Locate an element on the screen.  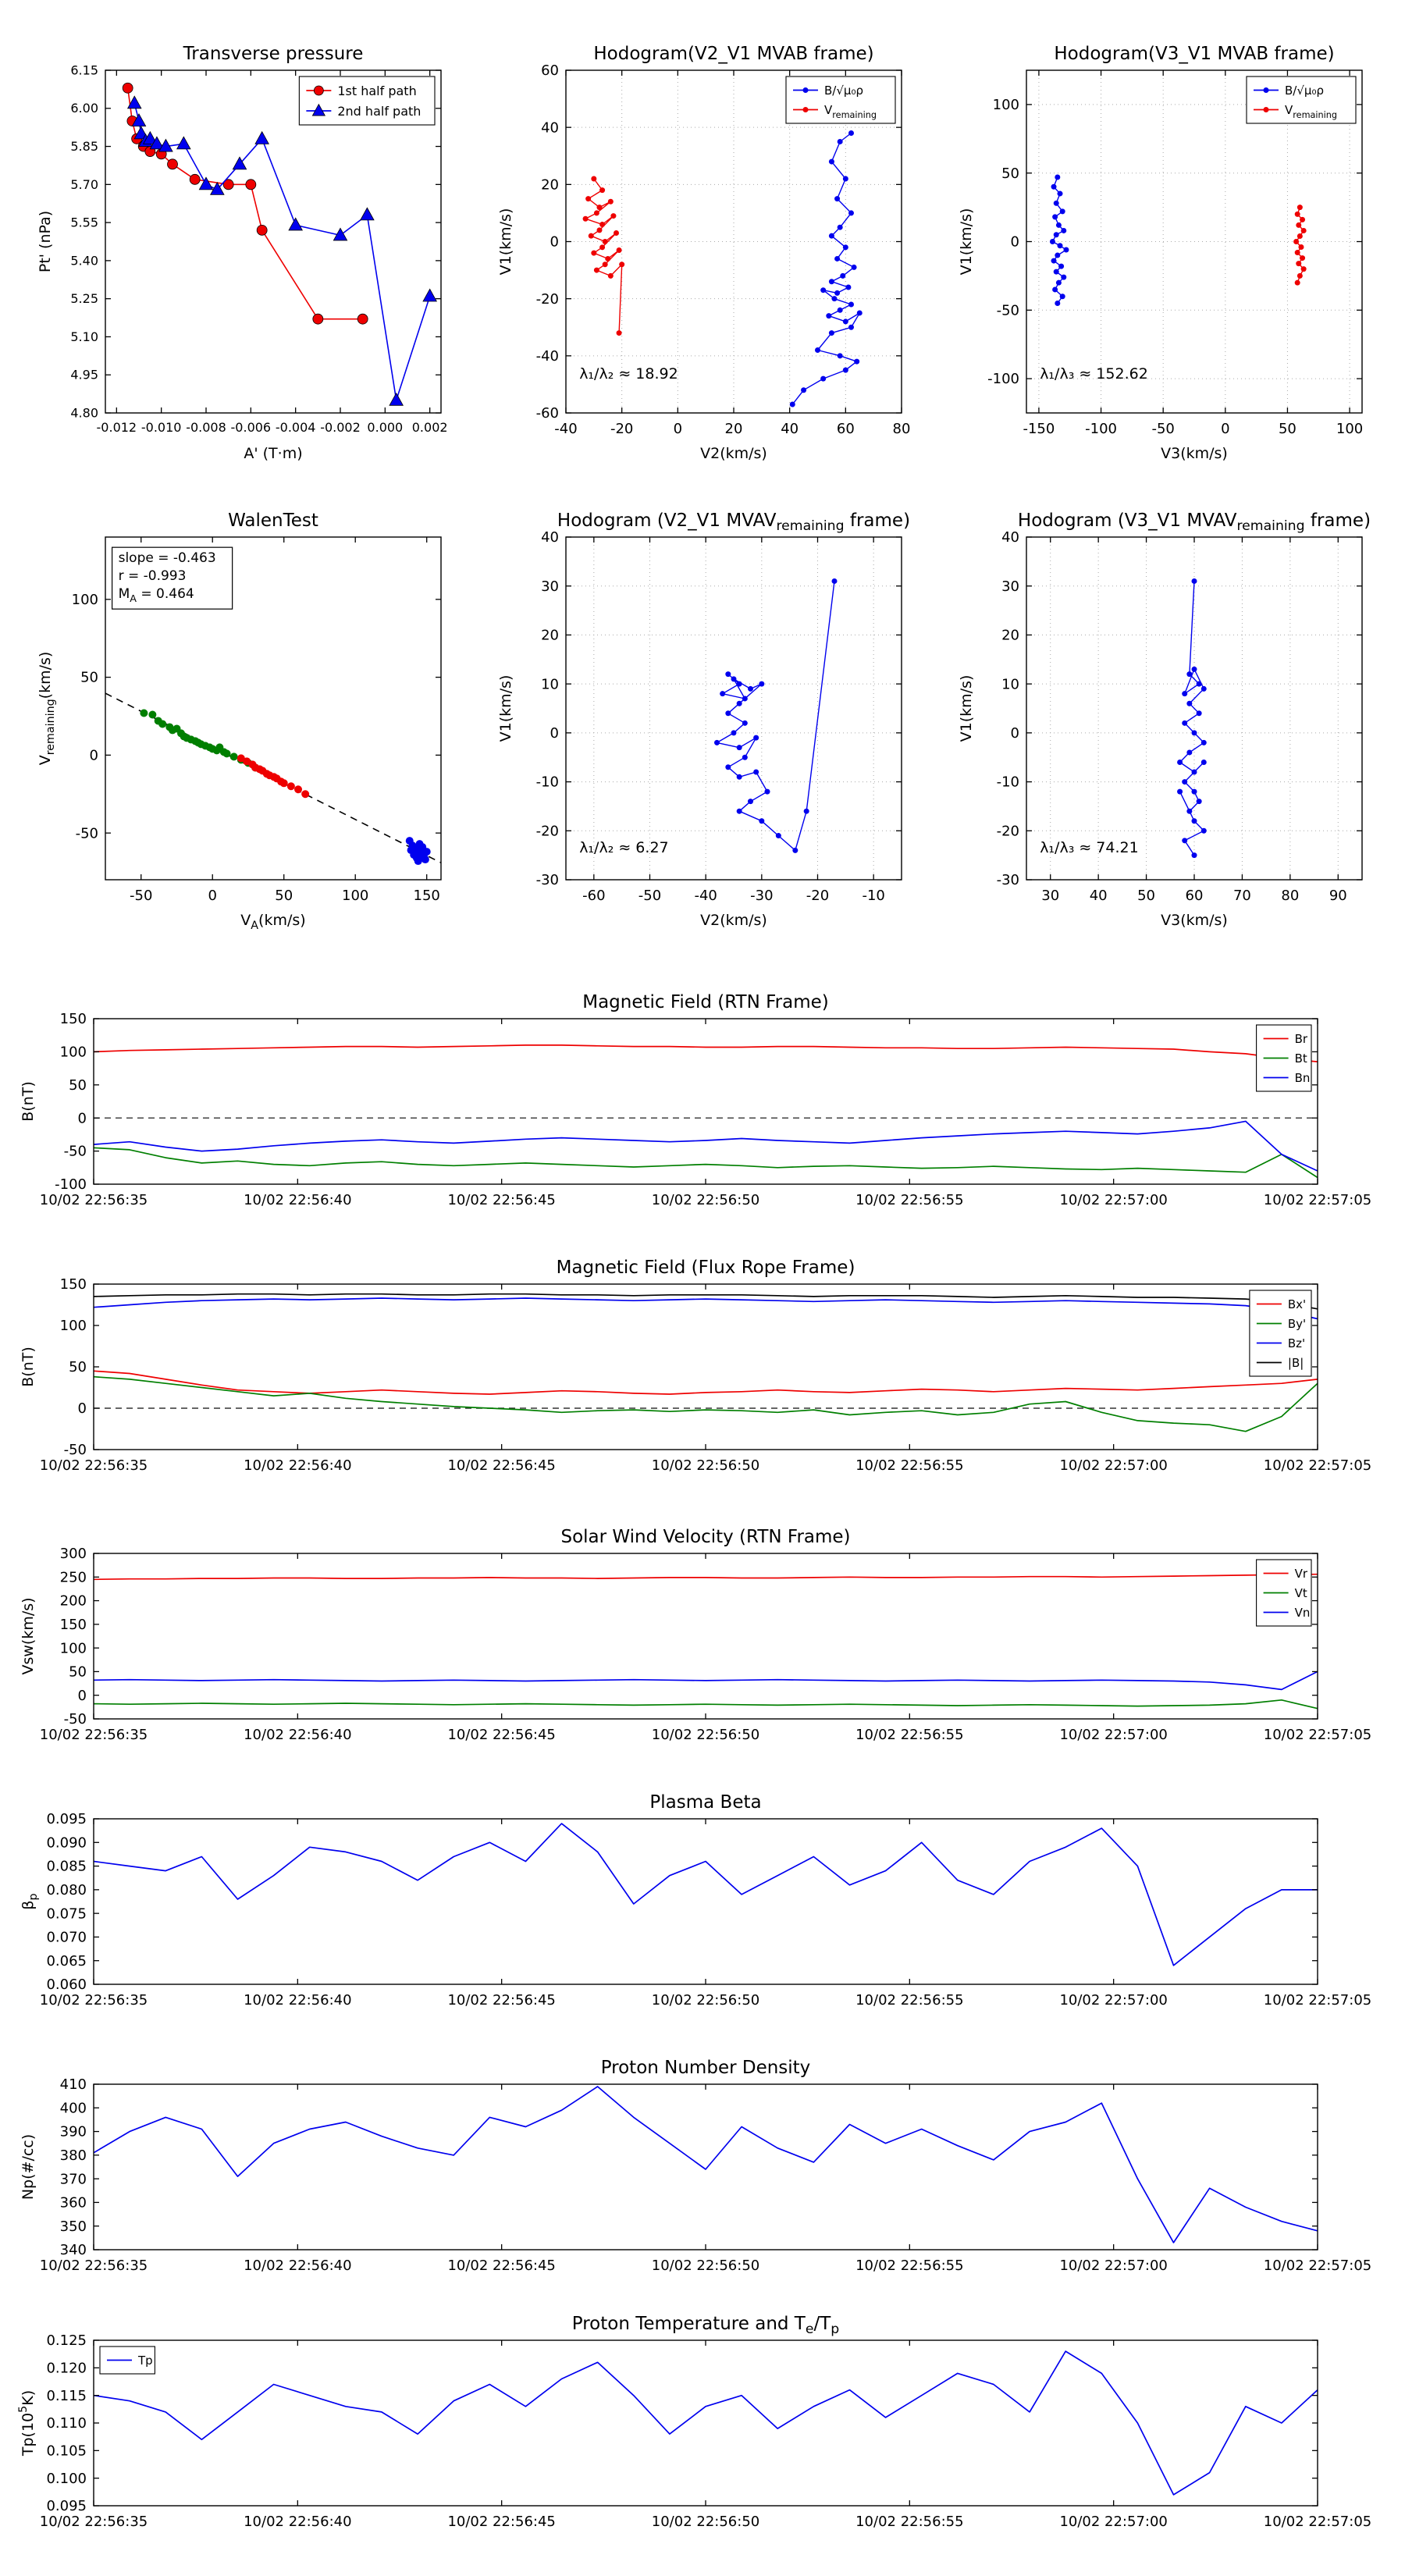
svg-text: 60 is located at coordinates (550, 70).